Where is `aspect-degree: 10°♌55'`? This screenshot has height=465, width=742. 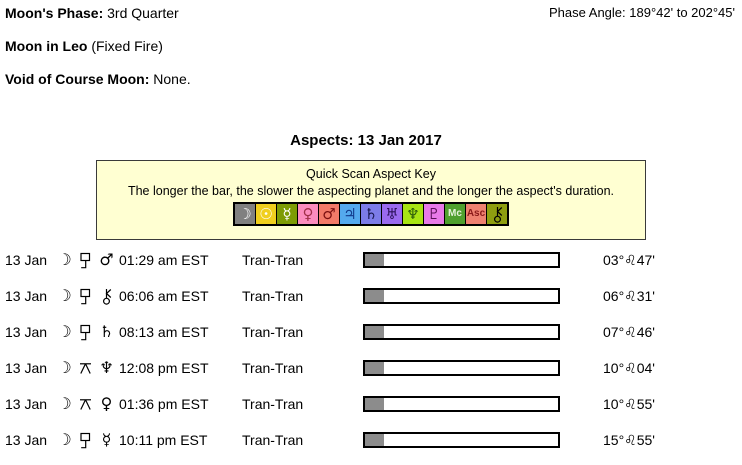
aspect-degree: 10°♌55' is located at coordinates (629, 404).